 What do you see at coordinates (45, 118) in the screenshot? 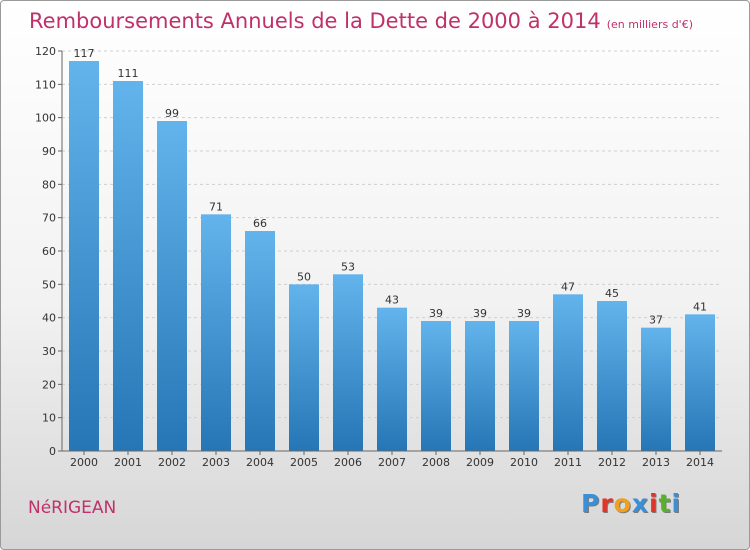
I see `y-tick-label: 100` at bounding box center [45, 118].